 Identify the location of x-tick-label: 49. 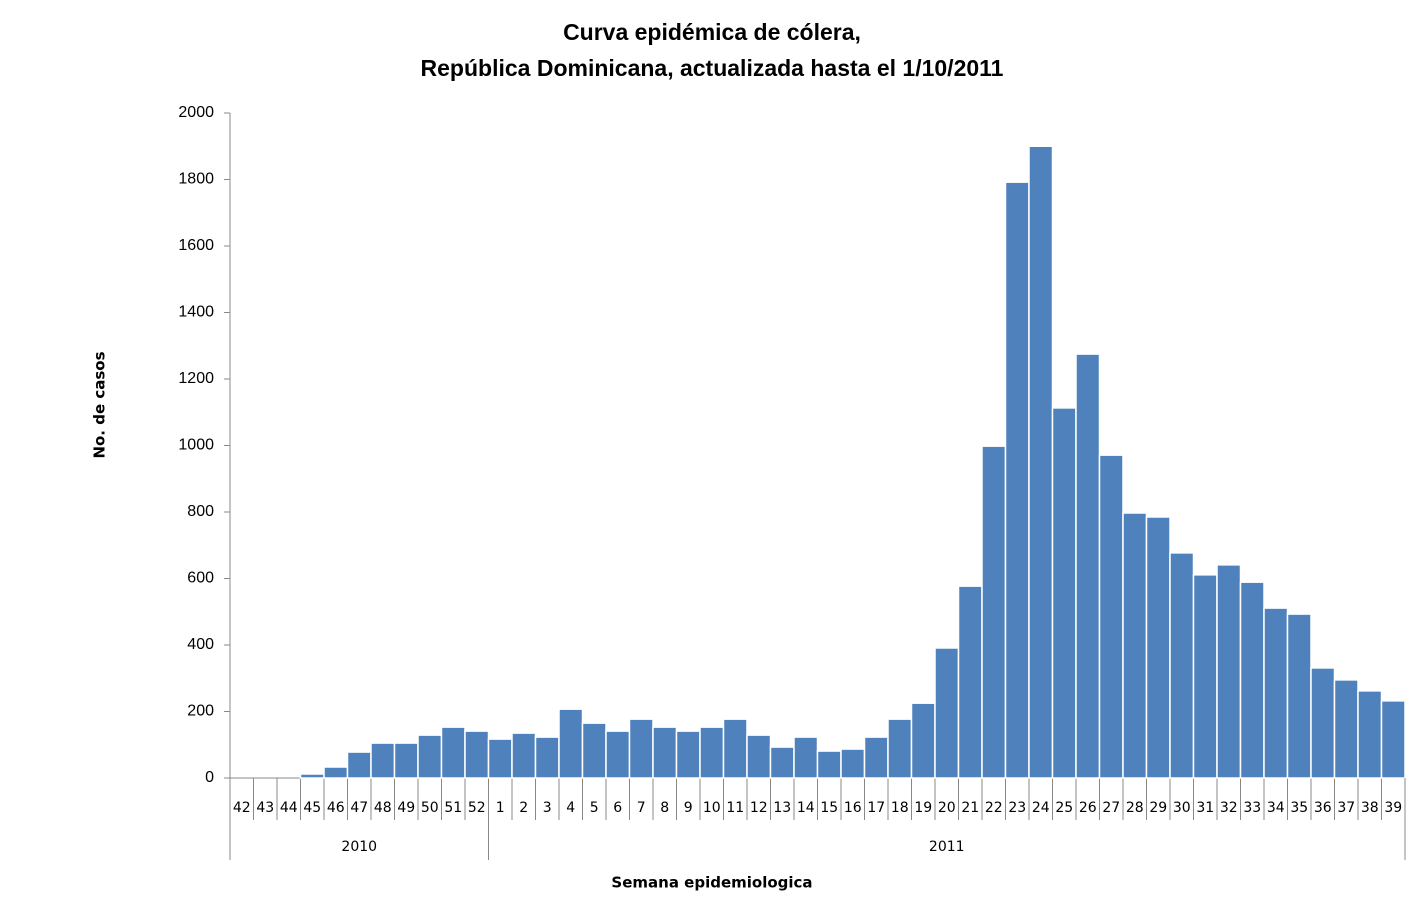
(406, 808).